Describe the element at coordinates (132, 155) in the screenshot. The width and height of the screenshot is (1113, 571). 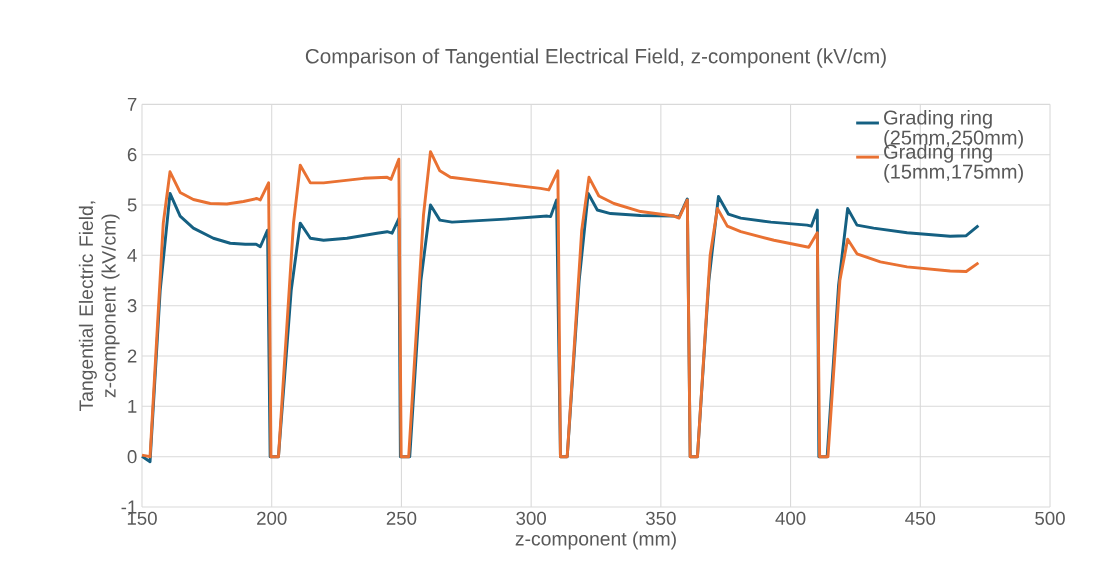
I see `y-tick-label: 6` at that location.